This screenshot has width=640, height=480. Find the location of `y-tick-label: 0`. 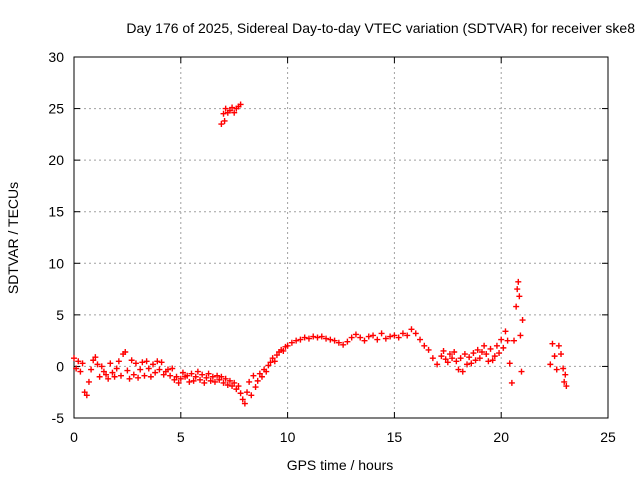

y-tick-label: 0 is located at coordinates (60, 366).